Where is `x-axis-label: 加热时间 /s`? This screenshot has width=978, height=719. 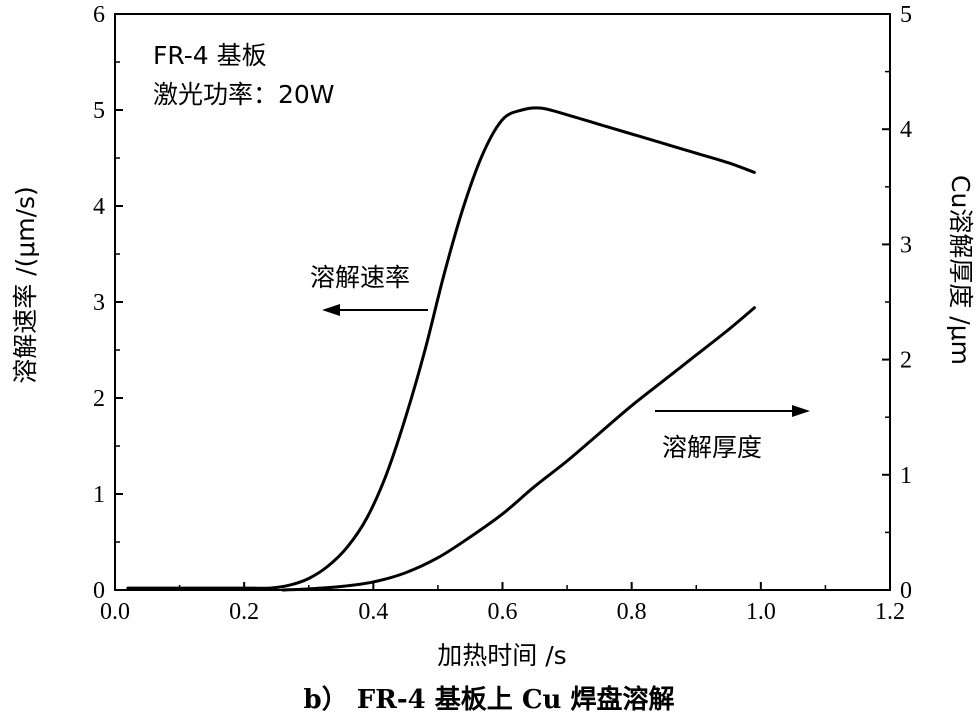 x-axis-label: 加热时间 /s is located at coordinates (501, 655).